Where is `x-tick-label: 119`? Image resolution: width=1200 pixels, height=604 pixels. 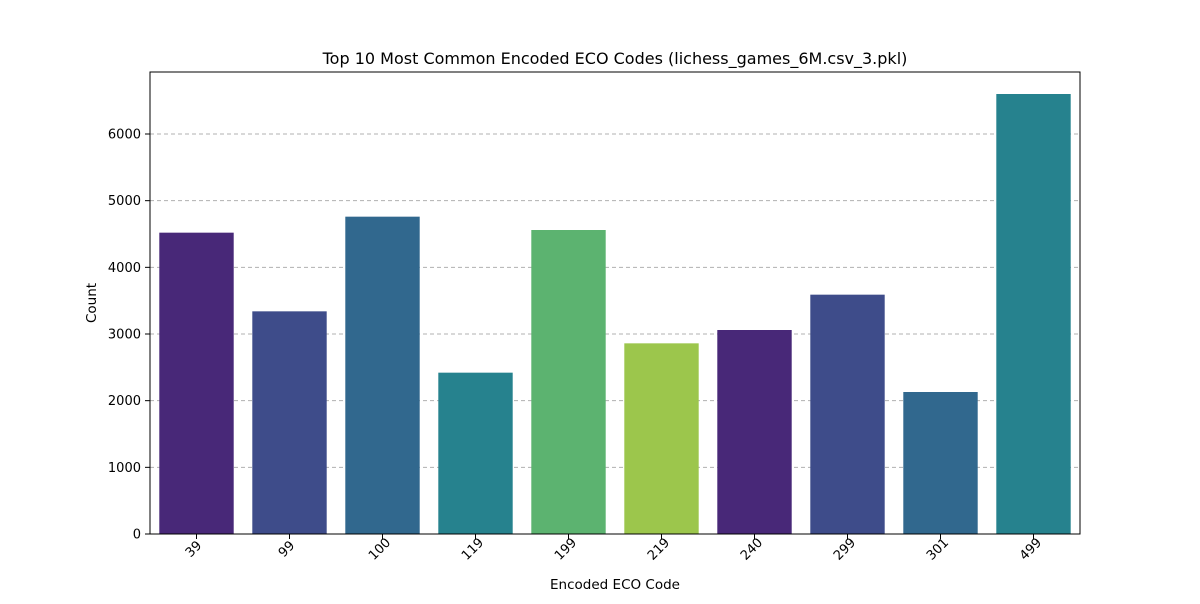 x-tick-label: 119 is located at coordinates (473, 549).